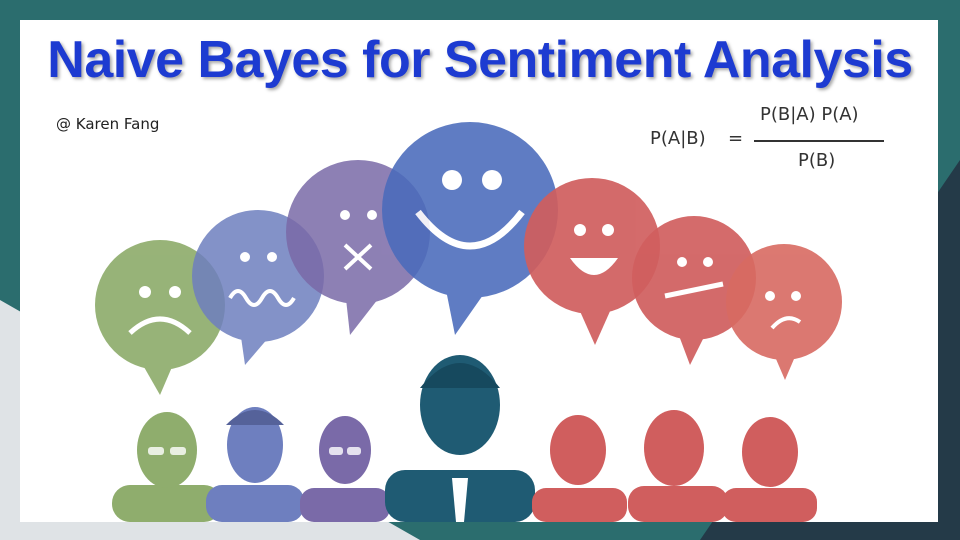 The width and height of the screenshot is (960, 540). I want to click on bayes-formula: P(A|B) = P(B|A) P(A) P(B), so click(770, 139).